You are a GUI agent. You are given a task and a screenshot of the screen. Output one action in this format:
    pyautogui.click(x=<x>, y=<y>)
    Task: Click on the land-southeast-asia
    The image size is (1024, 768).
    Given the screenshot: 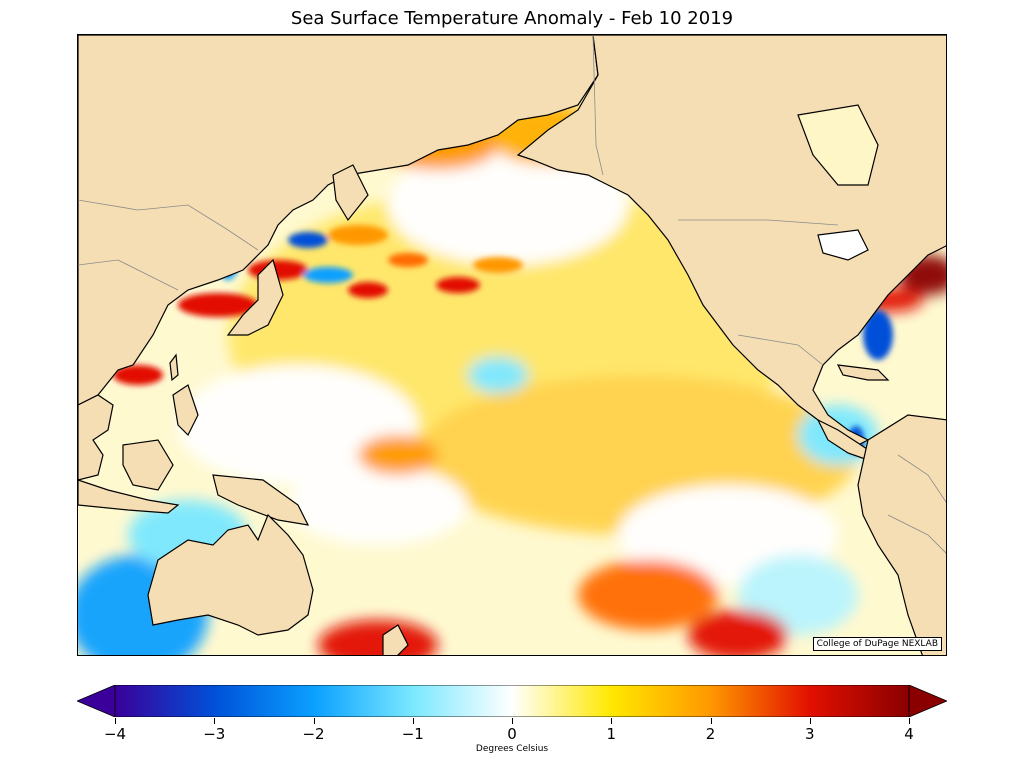 What is the action you would take?
    pyautogui.click(x=96, y=437)
    